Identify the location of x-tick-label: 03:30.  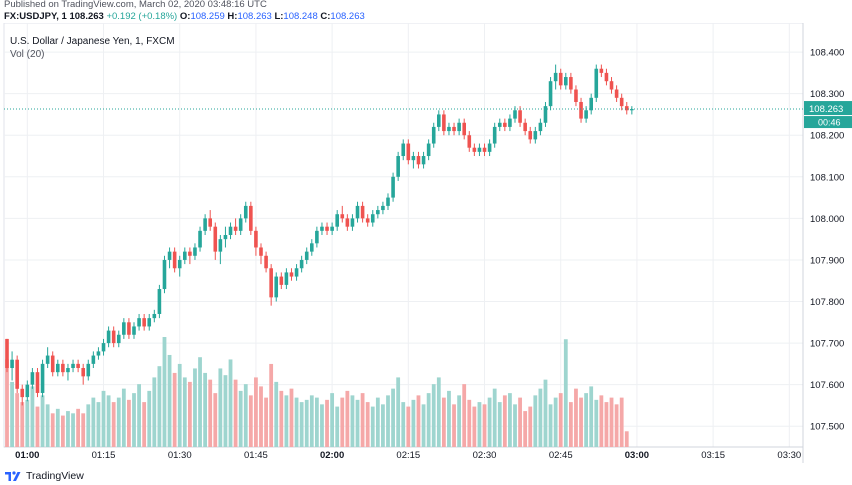
(789, 455).